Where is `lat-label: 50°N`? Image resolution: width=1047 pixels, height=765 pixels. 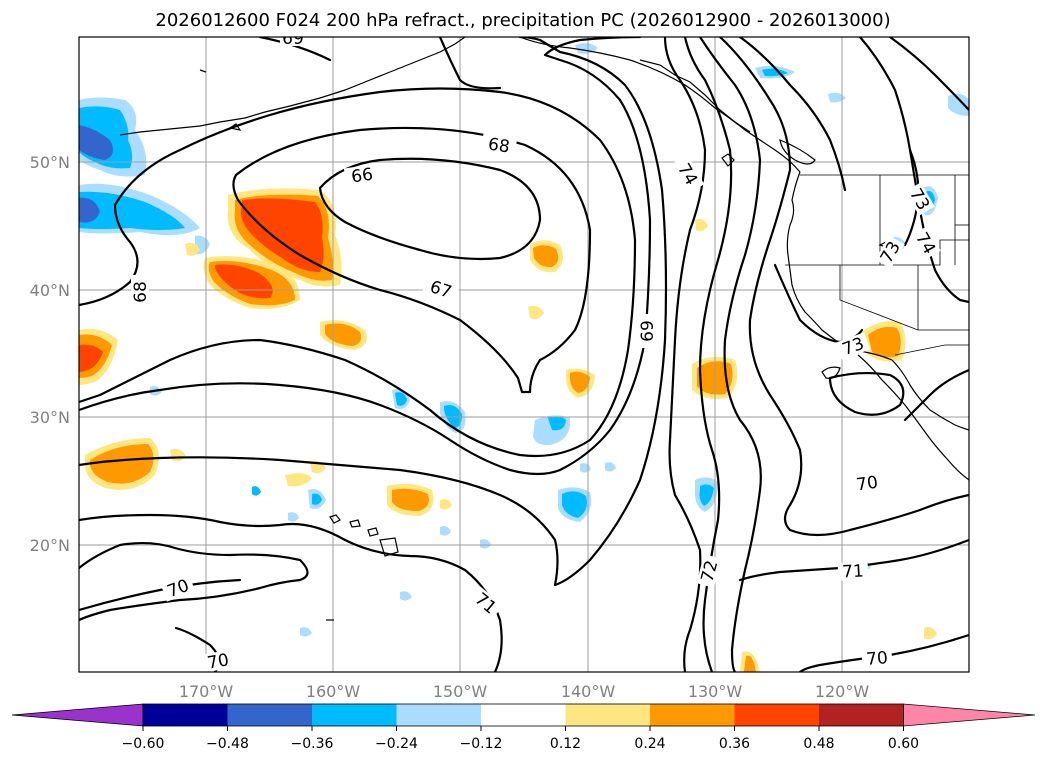 lat-label: 50°N is located at coordinates (50, 162).